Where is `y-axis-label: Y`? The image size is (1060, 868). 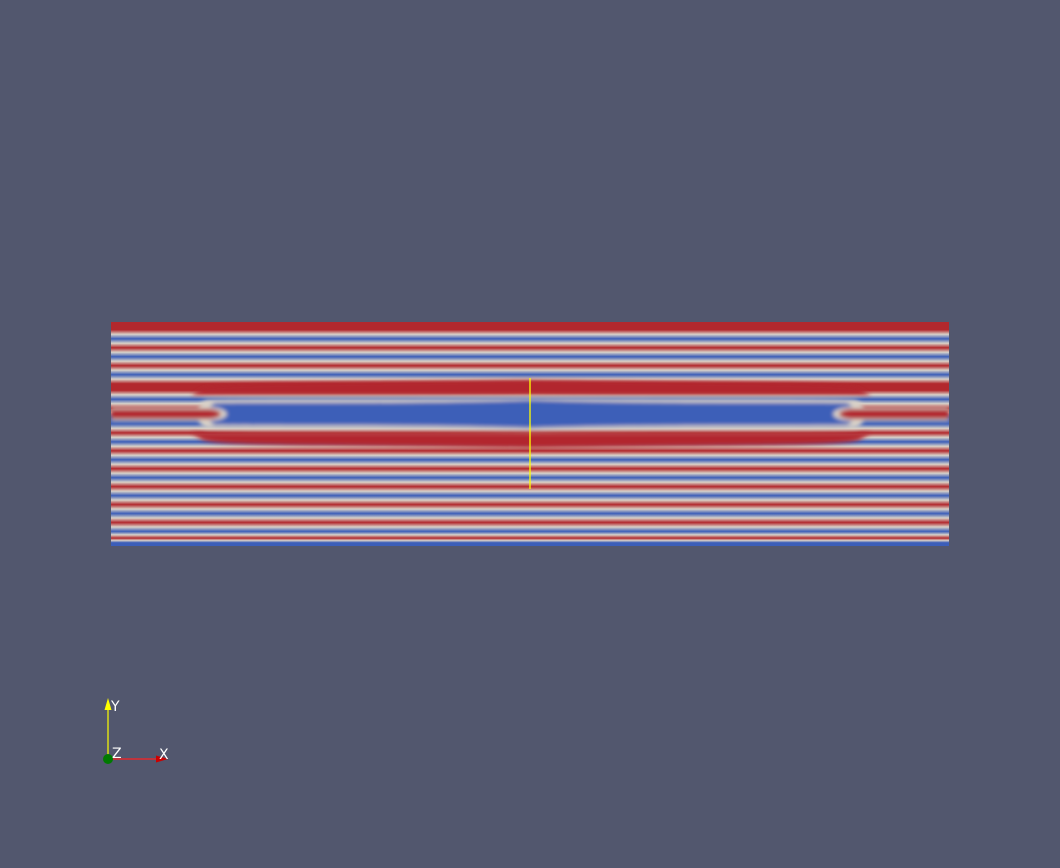 y-axis-label: Y is located at coordinates (115, 707).